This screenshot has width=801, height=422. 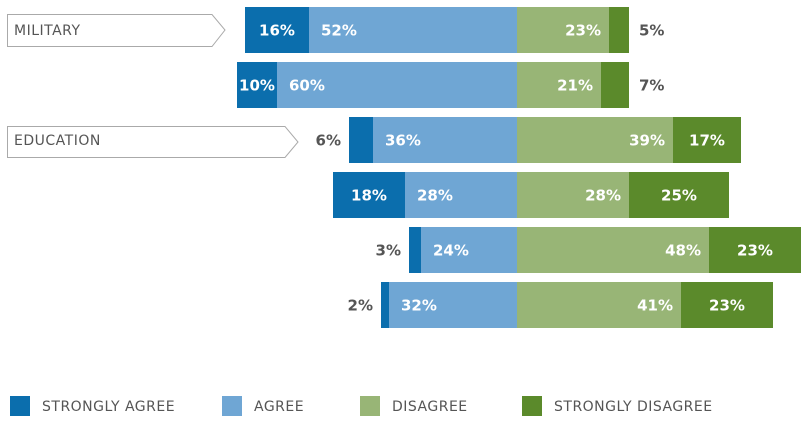 I want to click on value-label: 17%, so click(x=707, y=141).